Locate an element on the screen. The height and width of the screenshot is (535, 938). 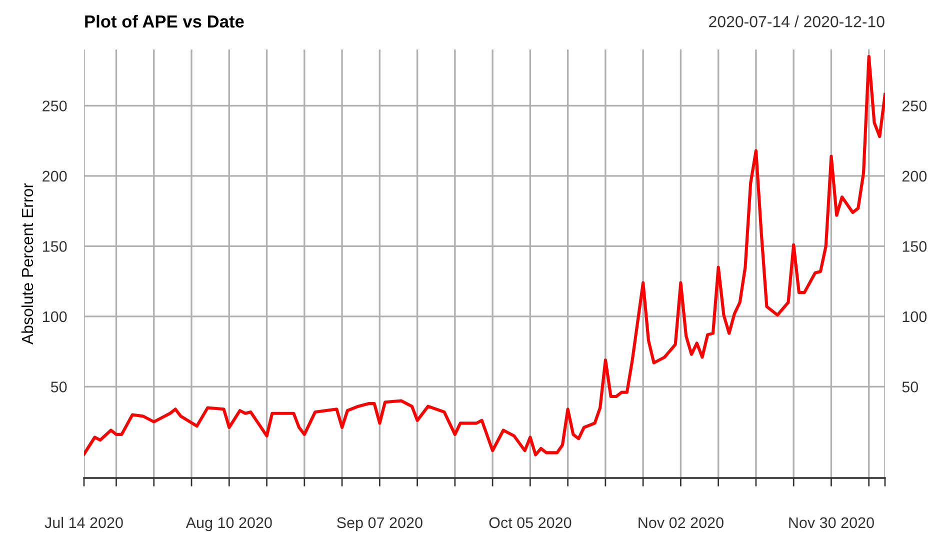
x-tick-label: Oct 05 2020 is located at coordinates (530, 522).